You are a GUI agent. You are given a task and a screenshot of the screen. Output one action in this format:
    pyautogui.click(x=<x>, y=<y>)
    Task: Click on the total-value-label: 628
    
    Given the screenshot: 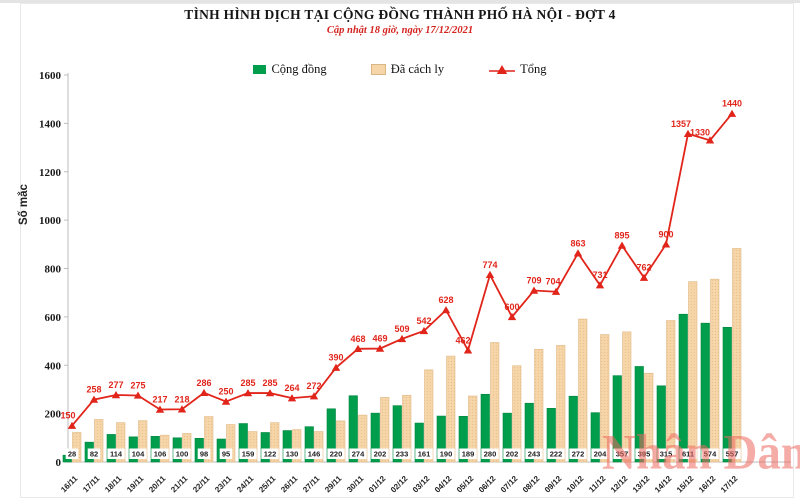 What is the action you would take?
    pyautogui.click(x=445, y=300)
    